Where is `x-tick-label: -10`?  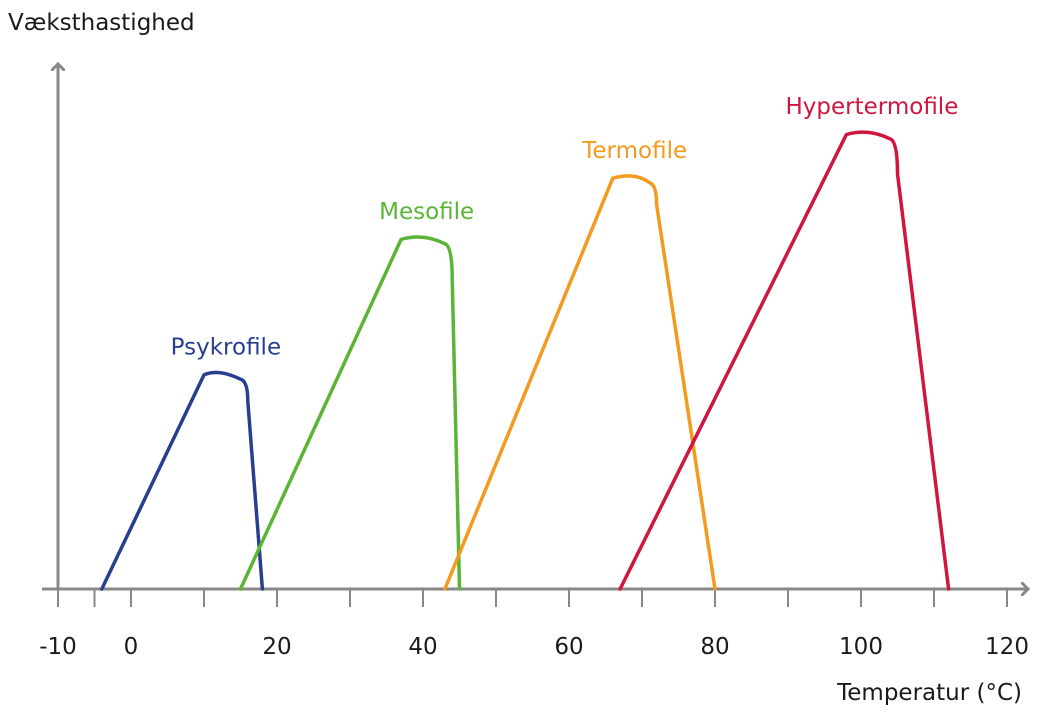 x-tick-label: -10 is located at coordinates (58, 647).